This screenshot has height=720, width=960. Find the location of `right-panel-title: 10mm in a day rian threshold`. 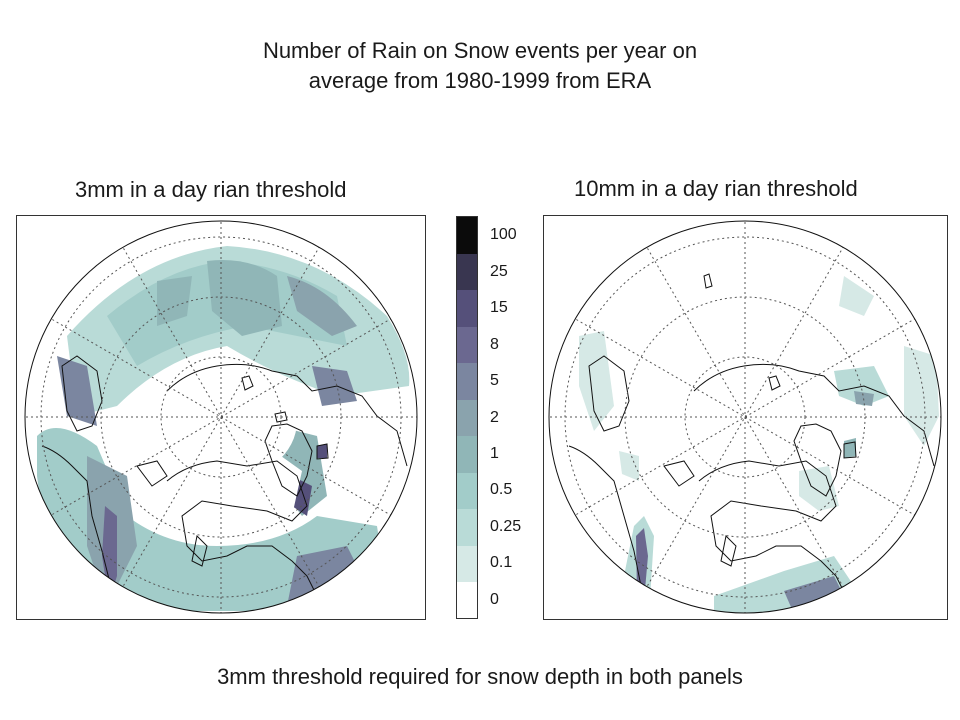

right-panel-title: 10mm in a day rian threshold is located at coordinates (716, 188).